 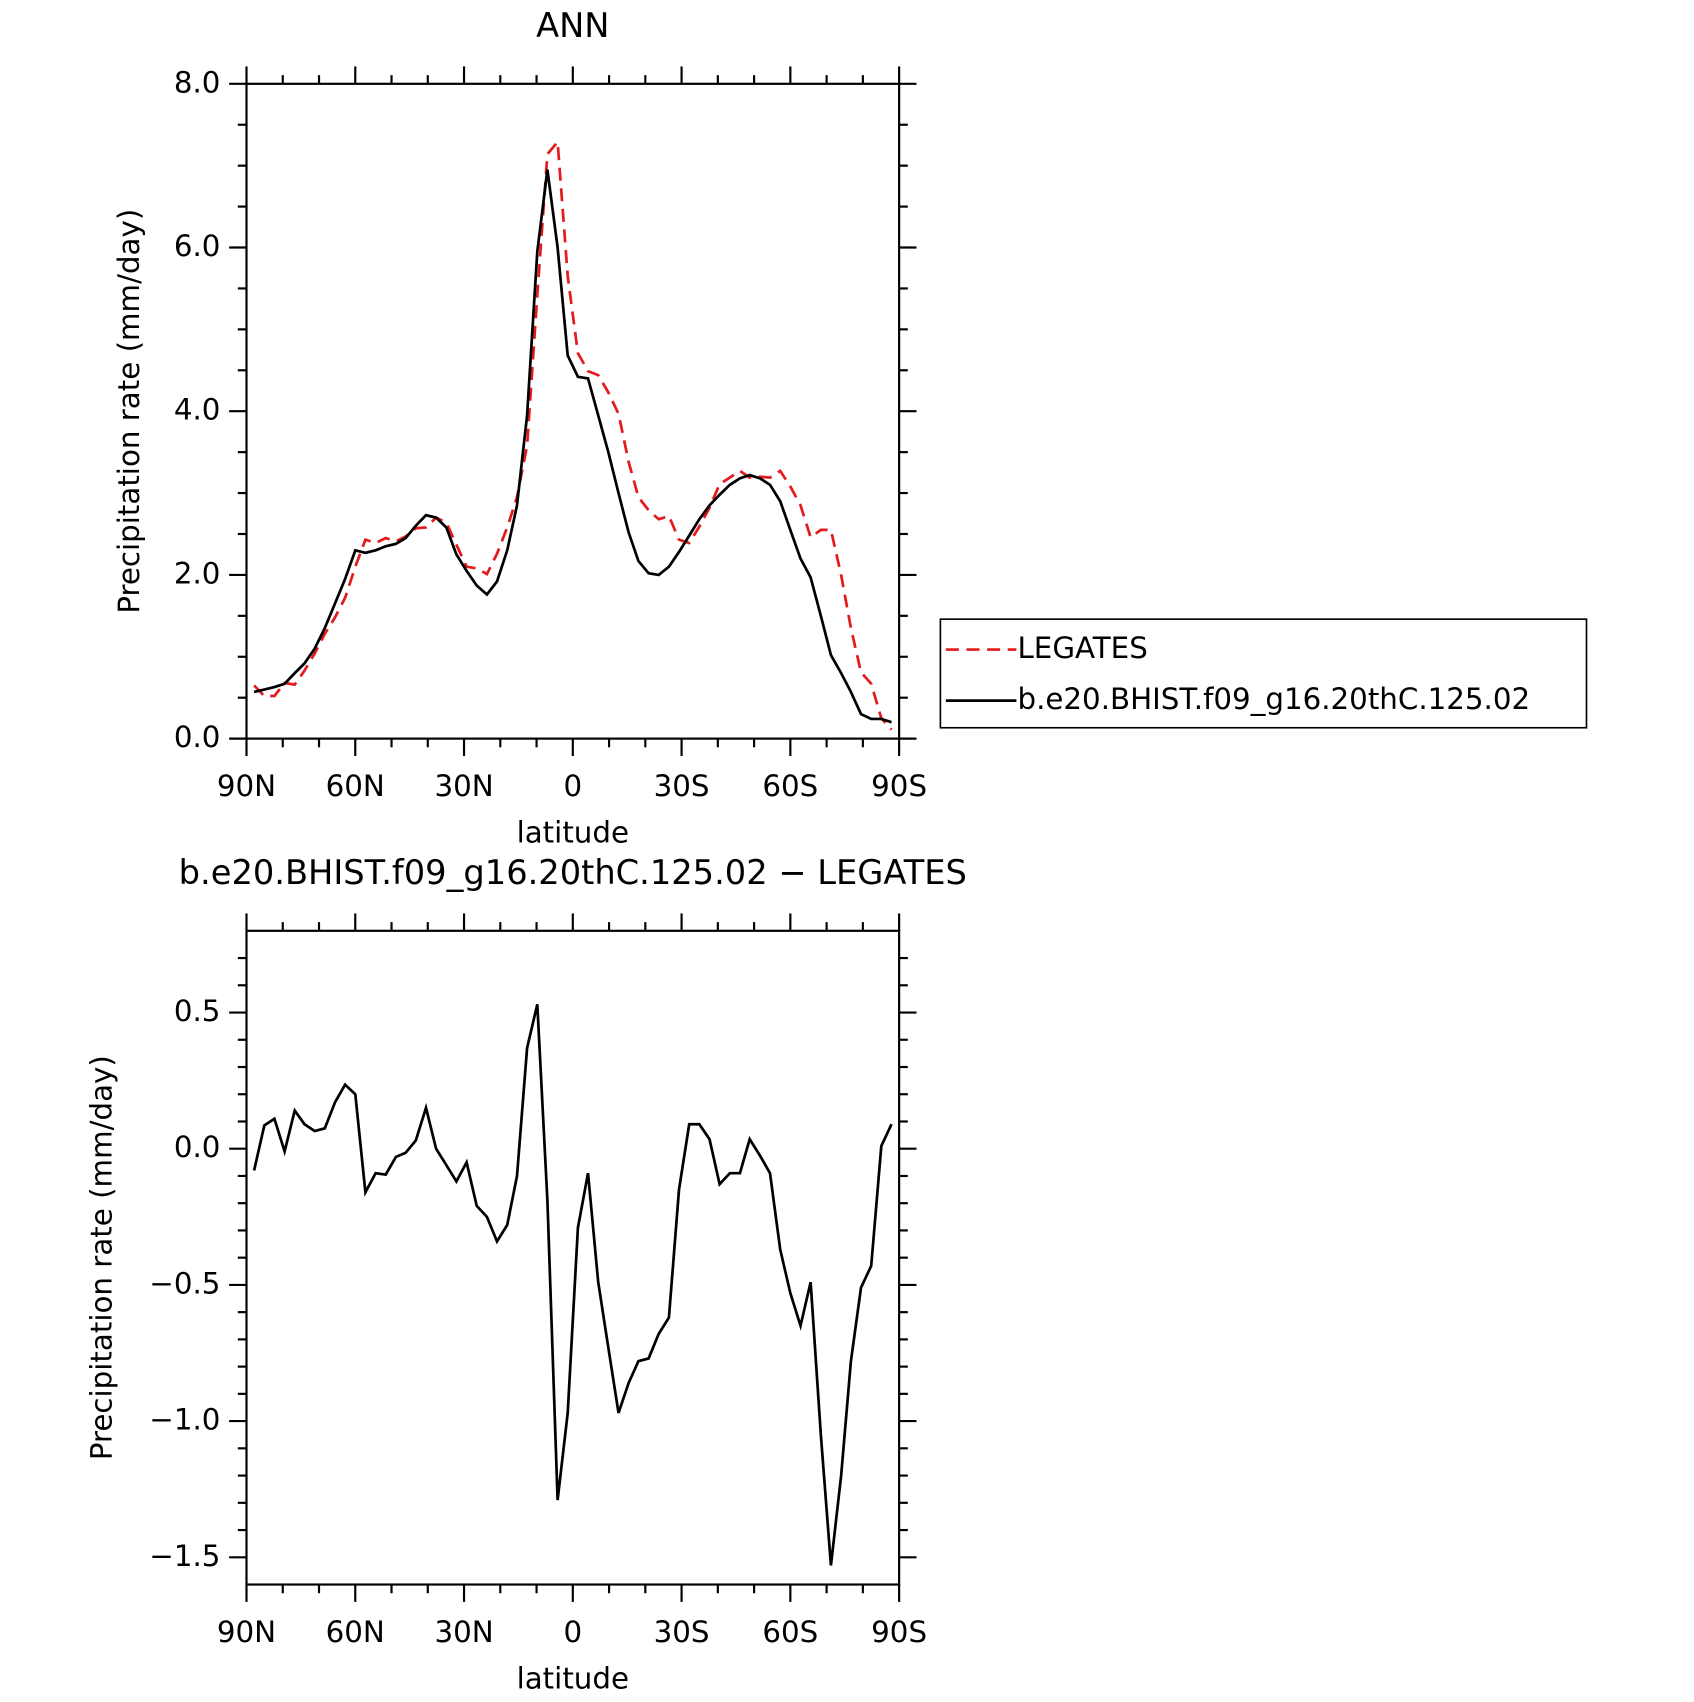 I want to click on y-tick-label: 6.0, so click(x=197, y=246).